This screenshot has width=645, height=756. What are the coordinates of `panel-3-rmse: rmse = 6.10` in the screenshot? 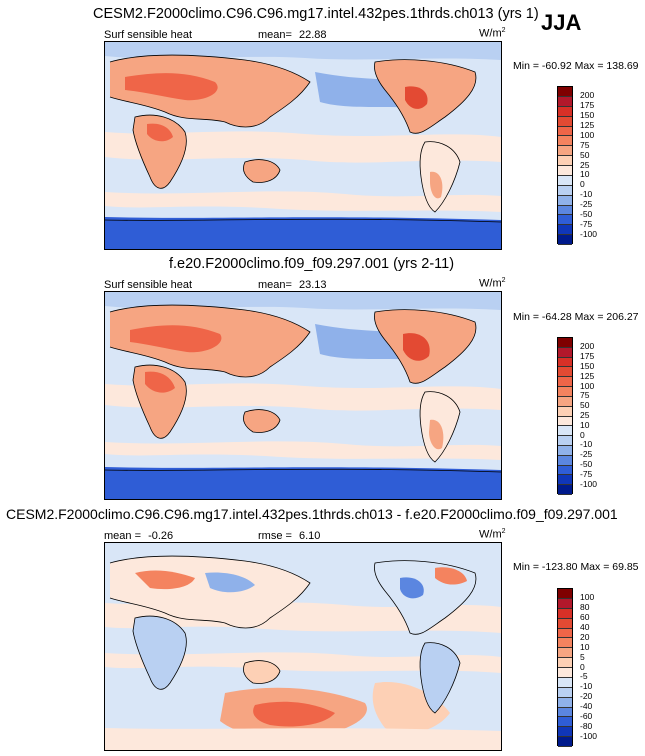 It's located at (289, 536).